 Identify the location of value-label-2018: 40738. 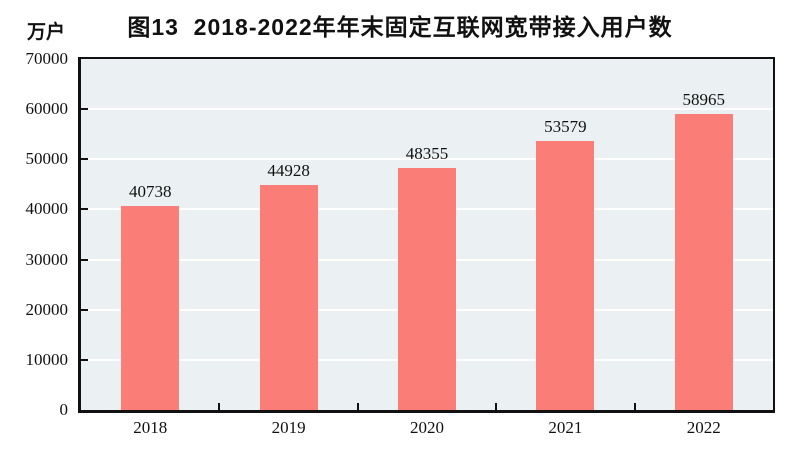
(150, 191).